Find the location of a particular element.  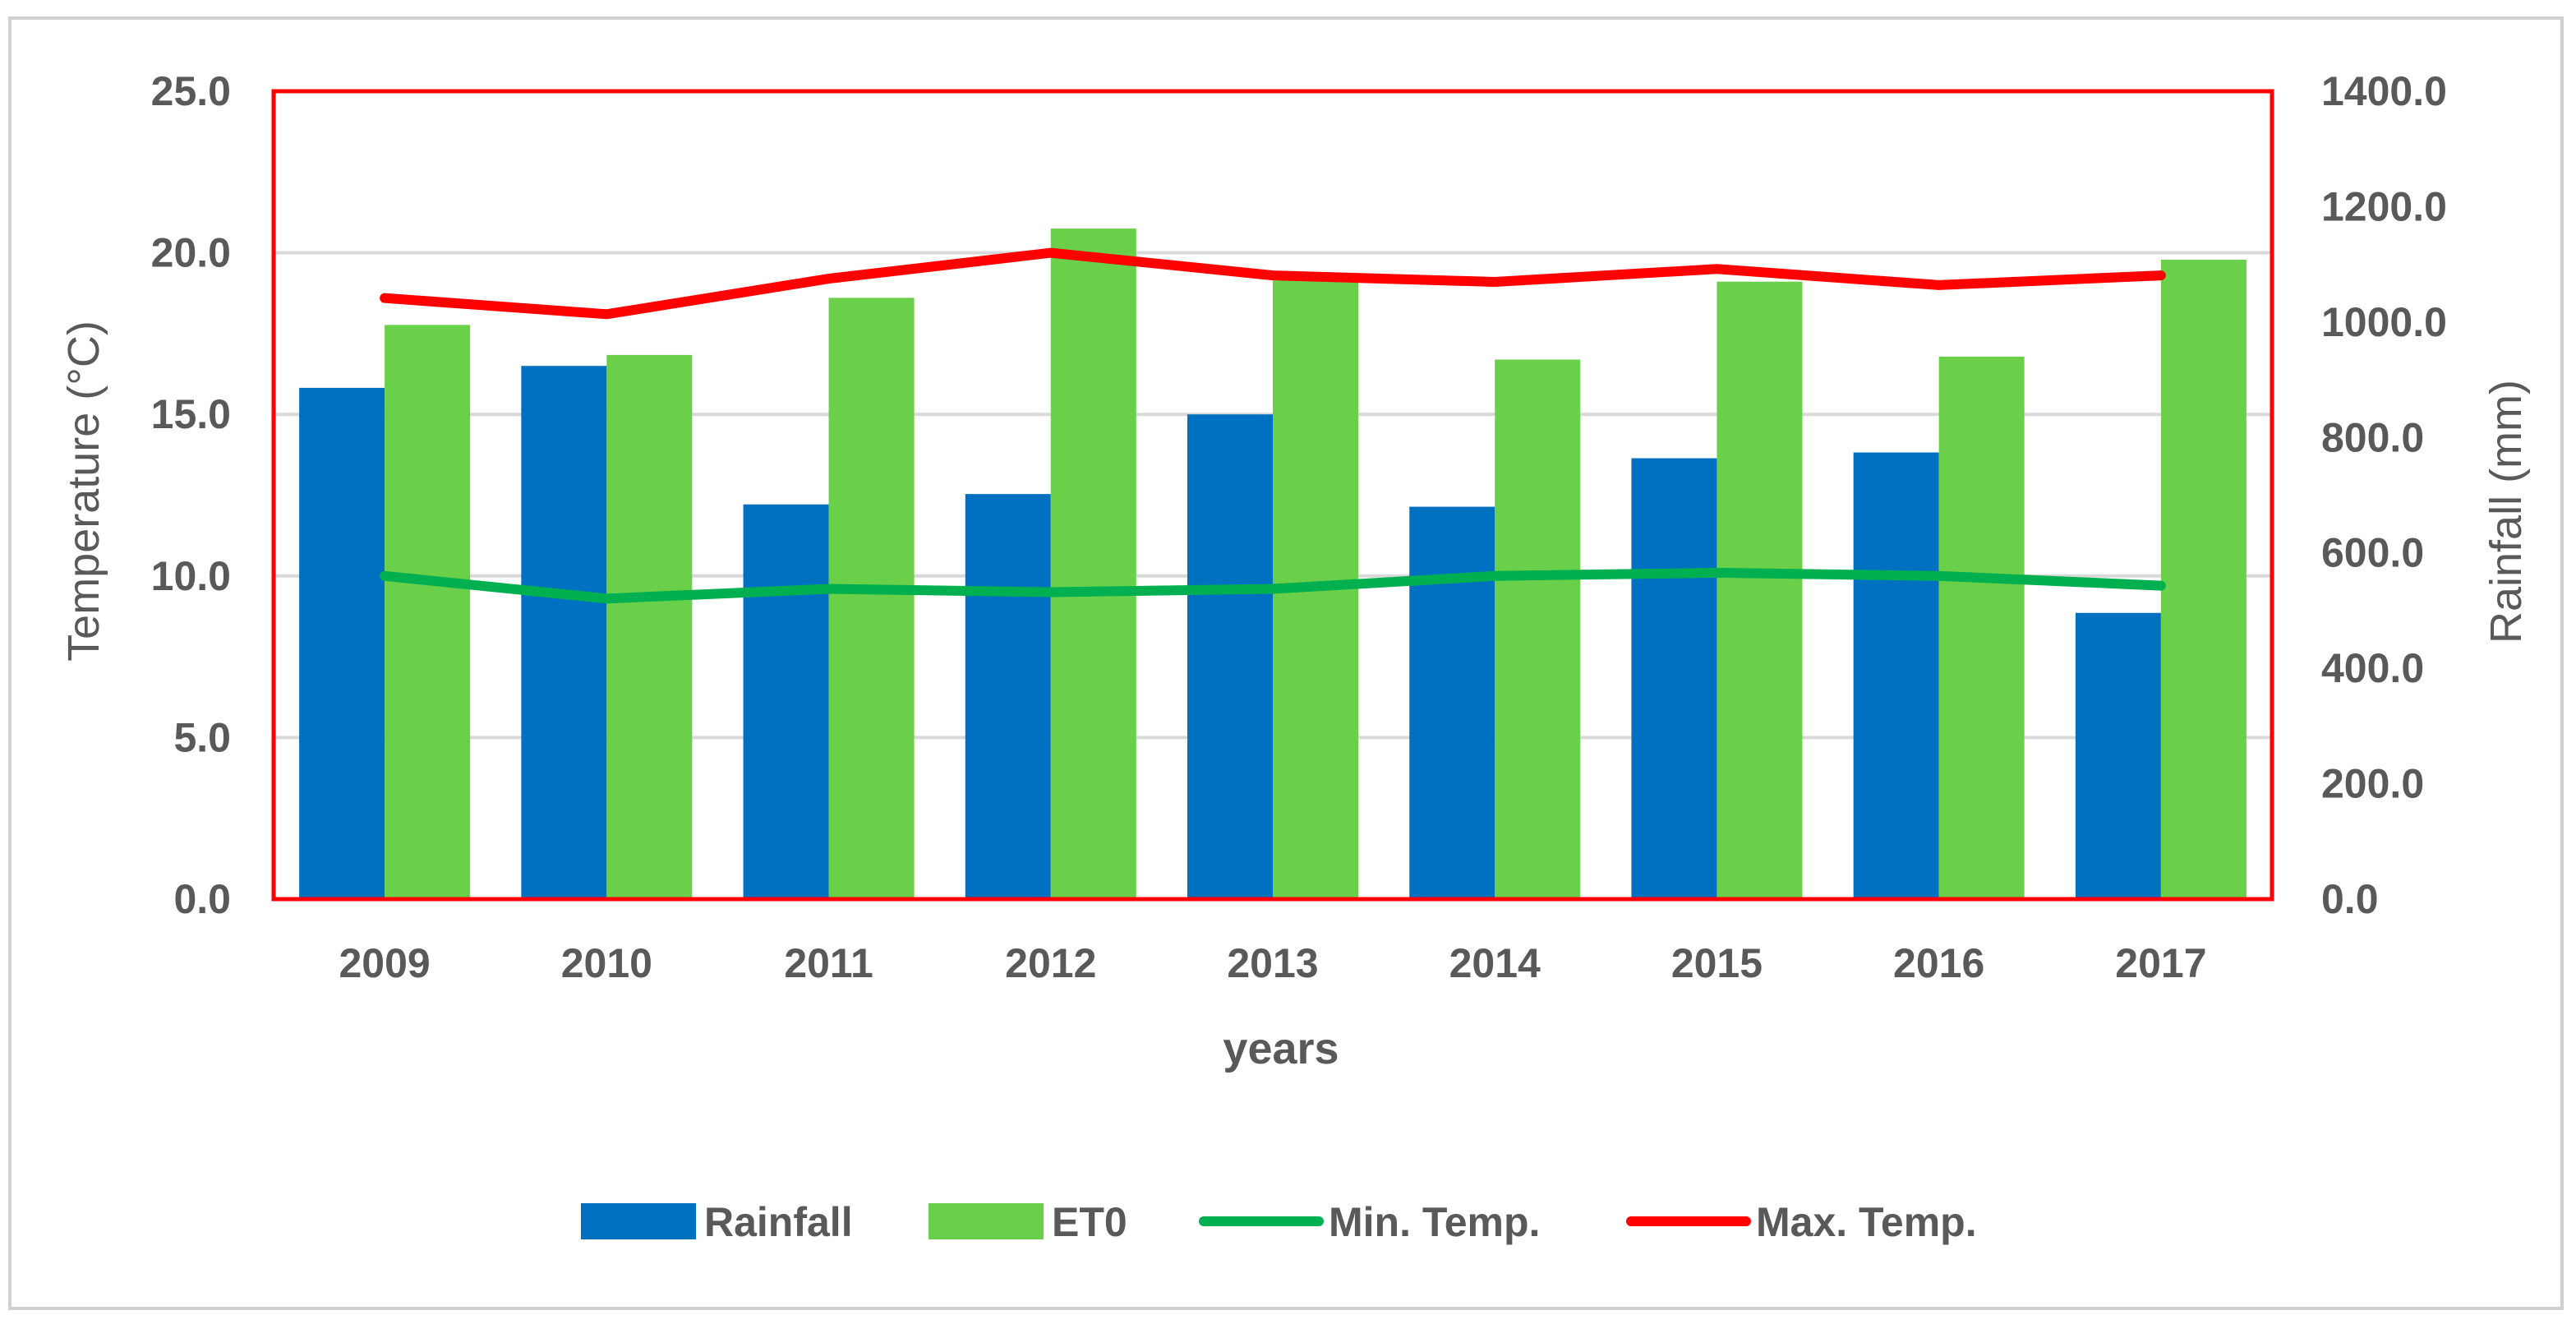

et0-bar-2012 is located at coordinates (1093, 563).